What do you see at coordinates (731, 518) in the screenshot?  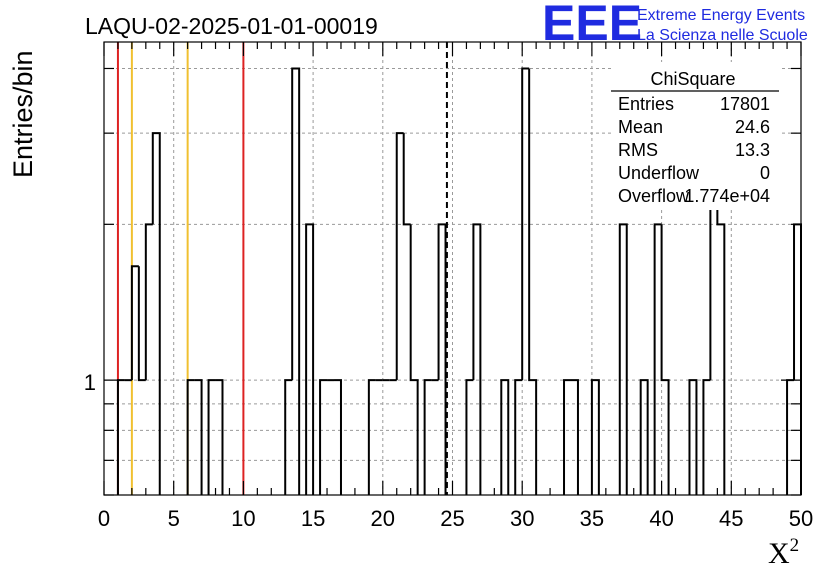 I see `x-tick-label: 45` at bounding box center [731, 518].